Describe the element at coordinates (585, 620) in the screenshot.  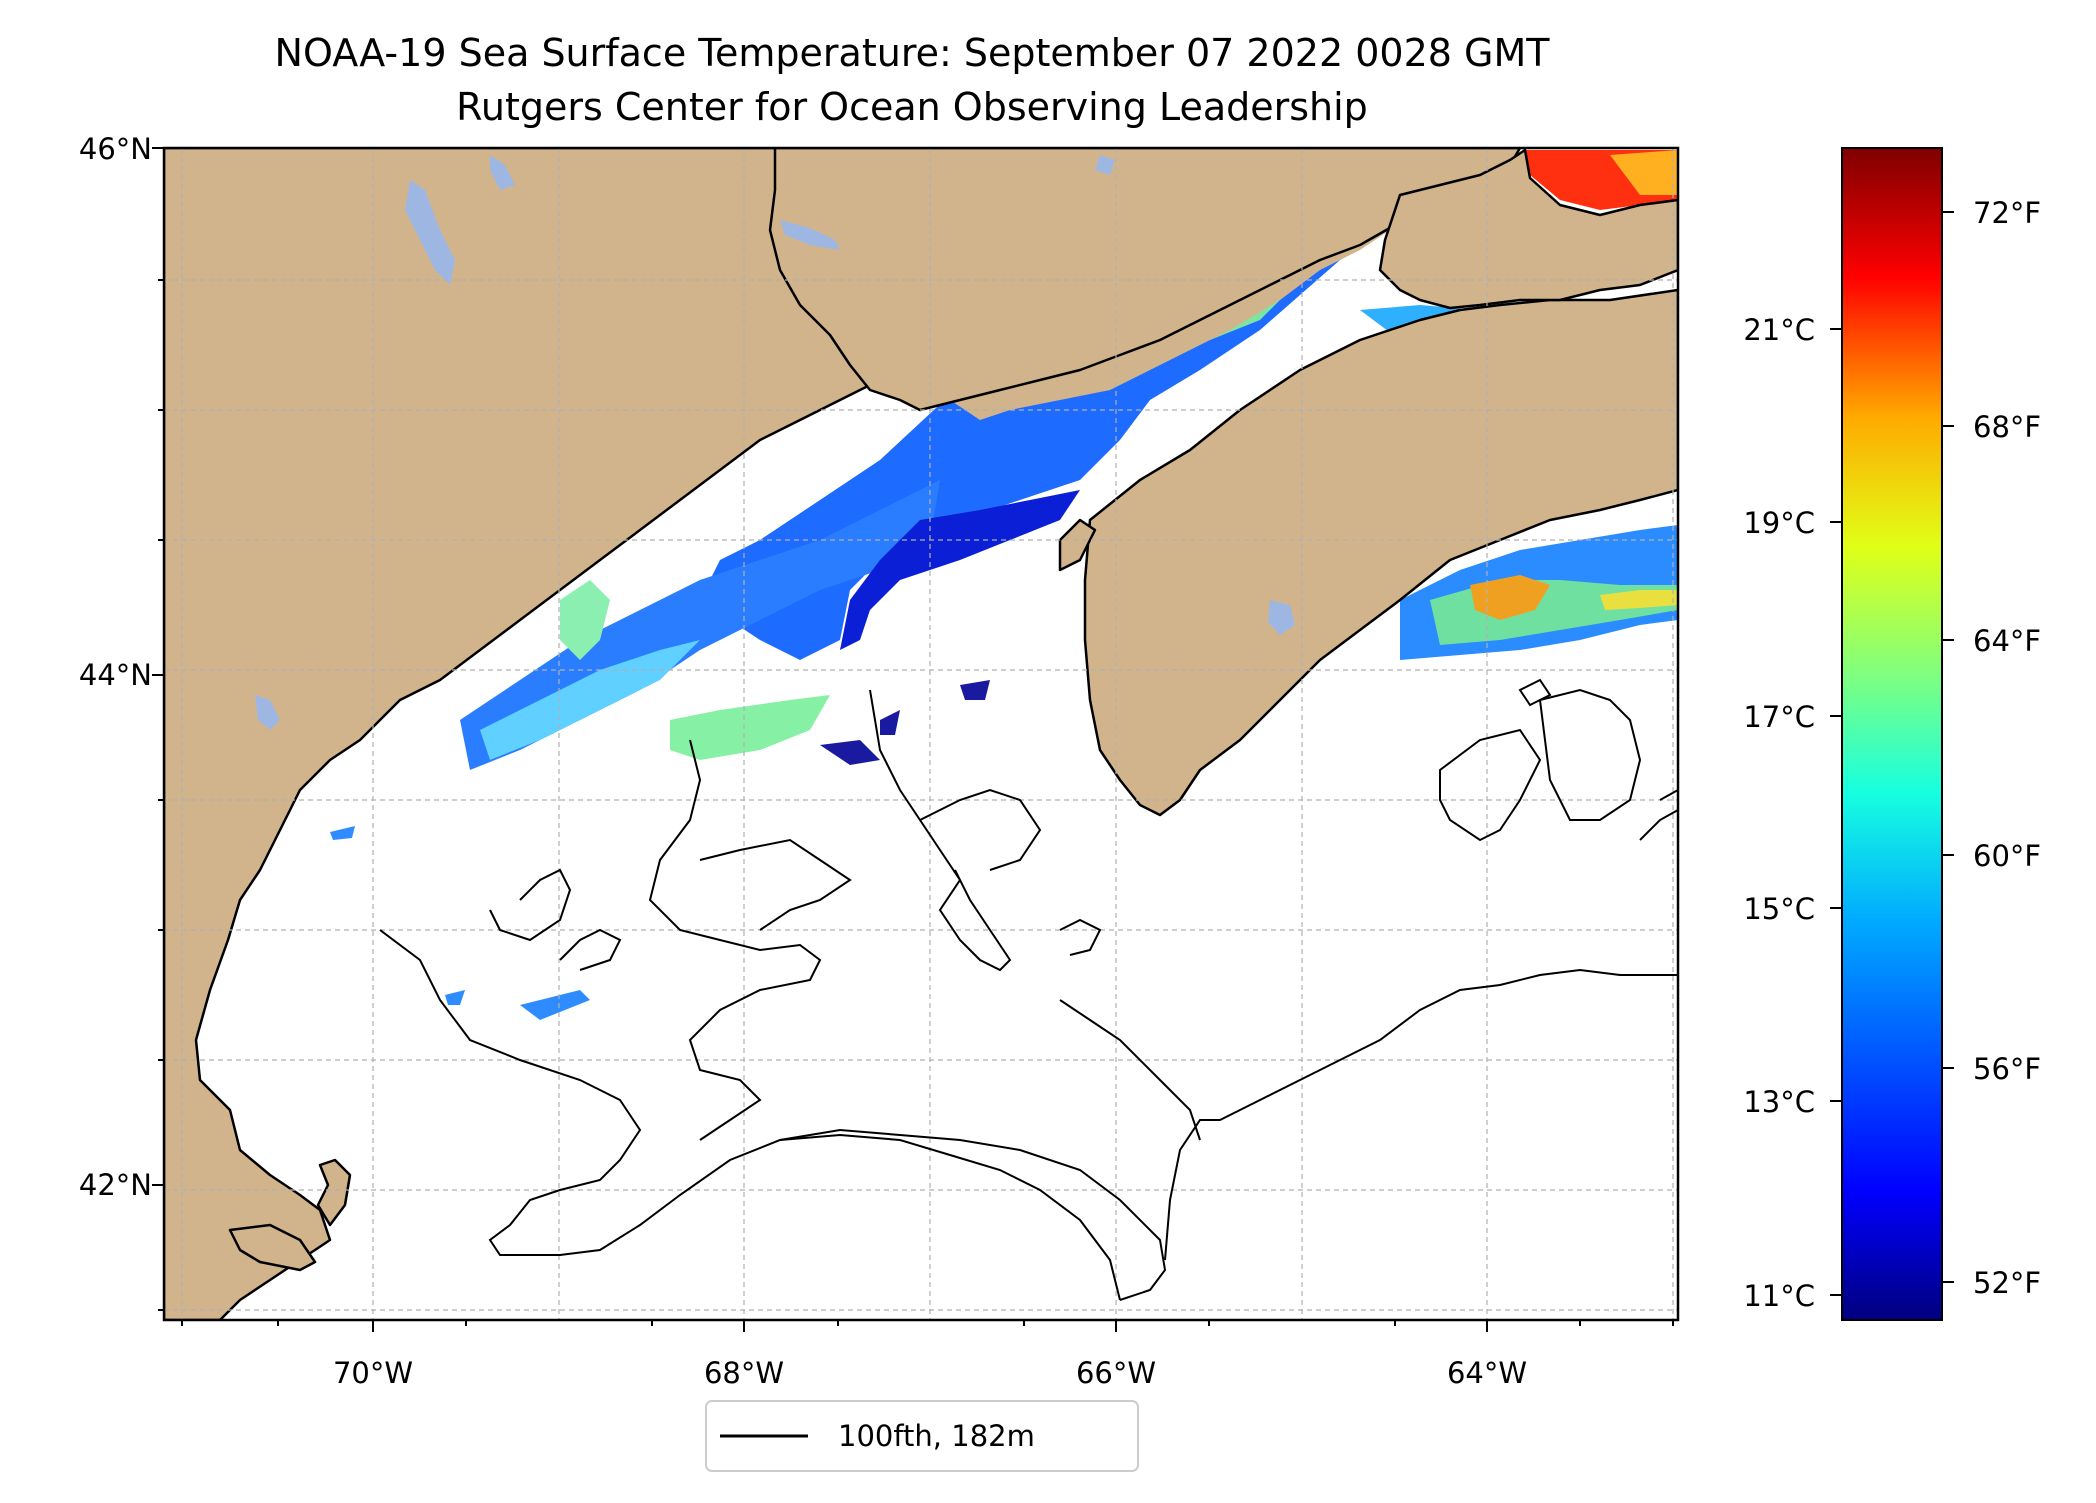
I see `sst-penobscot-green` at that location.